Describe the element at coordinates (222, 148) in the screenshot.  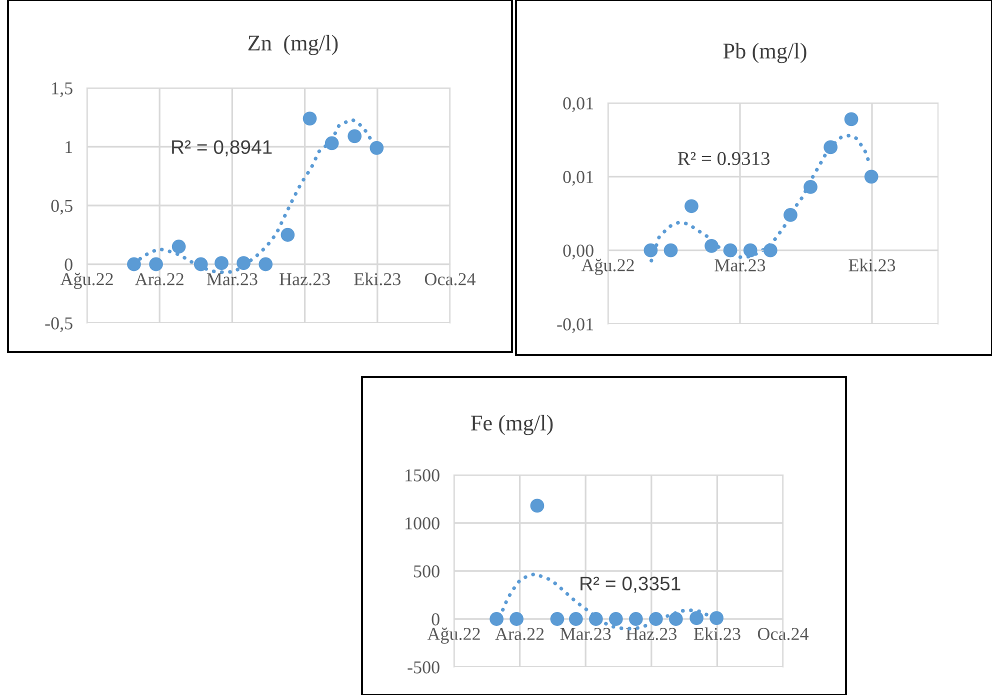
I see `annotation: R² = 0,8941` at that location.